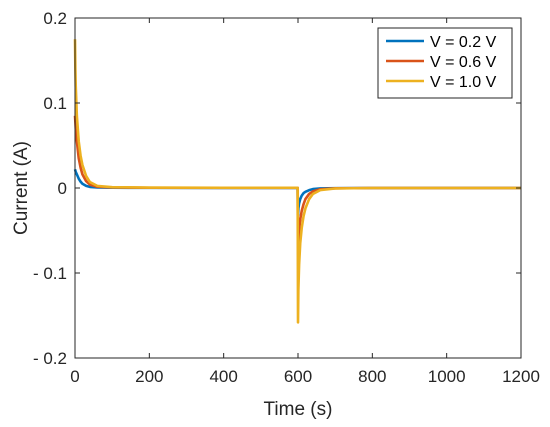  I want to click on legend-label-2: V = 0.6 V, so click(463, 62).